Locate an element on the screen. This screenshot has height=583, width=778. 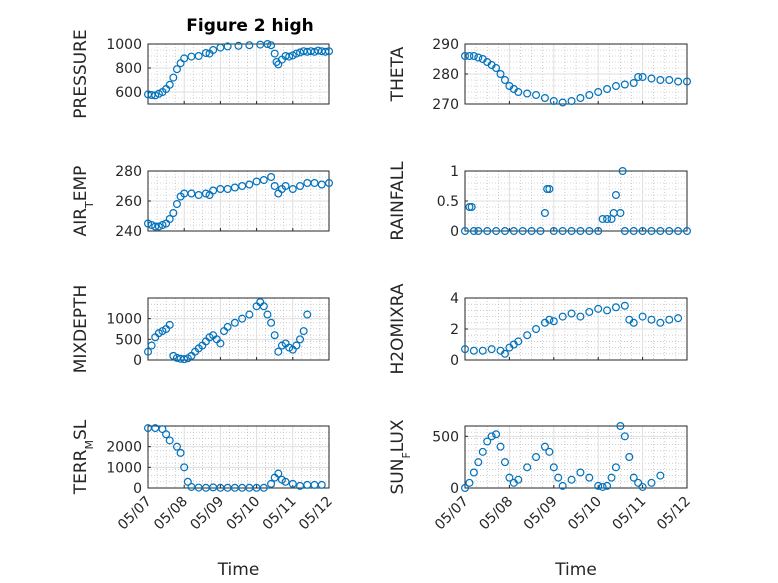
y-axis-label: PRESSURE is located at coordinates (81, 73).